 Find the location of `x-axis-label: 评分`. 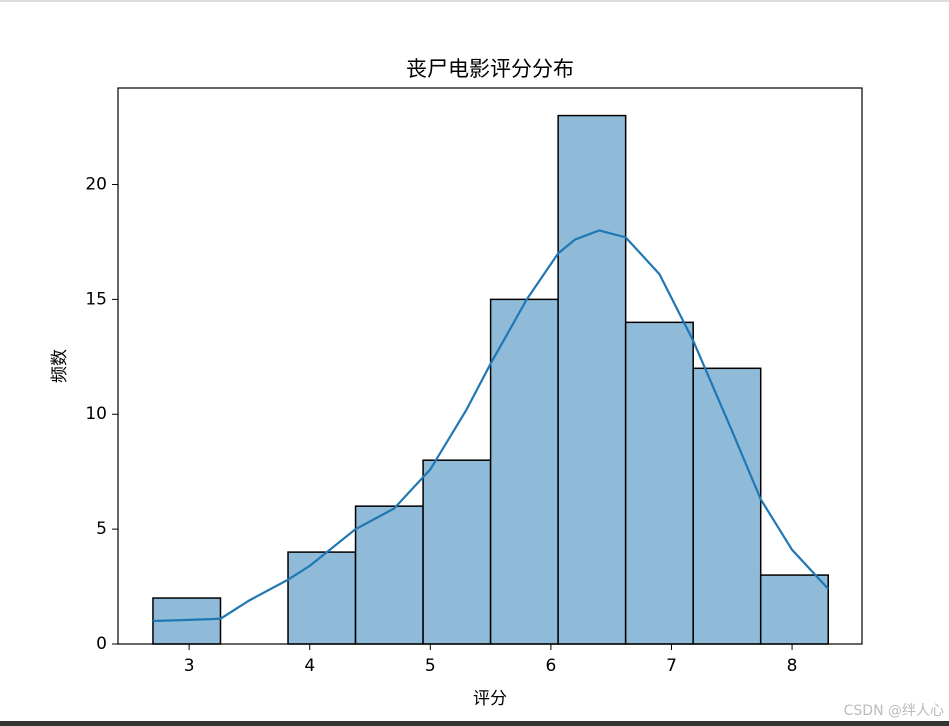

x-axis-label: 评分 is located at coordinates (490, 699).